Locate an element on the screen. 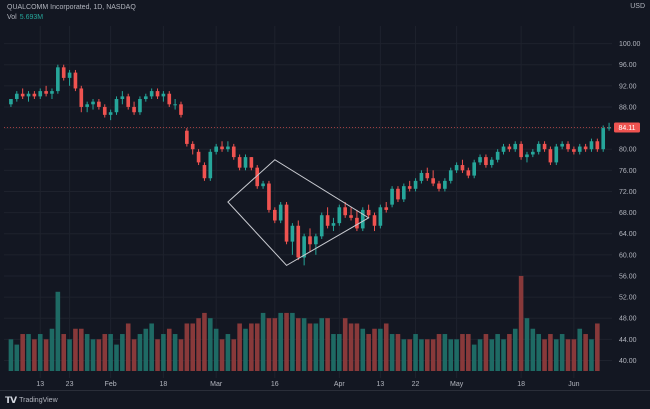 Image resolution: width=650 pixels, height=409 pixels. price-tick-label: 64.00 is located at coordinates (628, 234).